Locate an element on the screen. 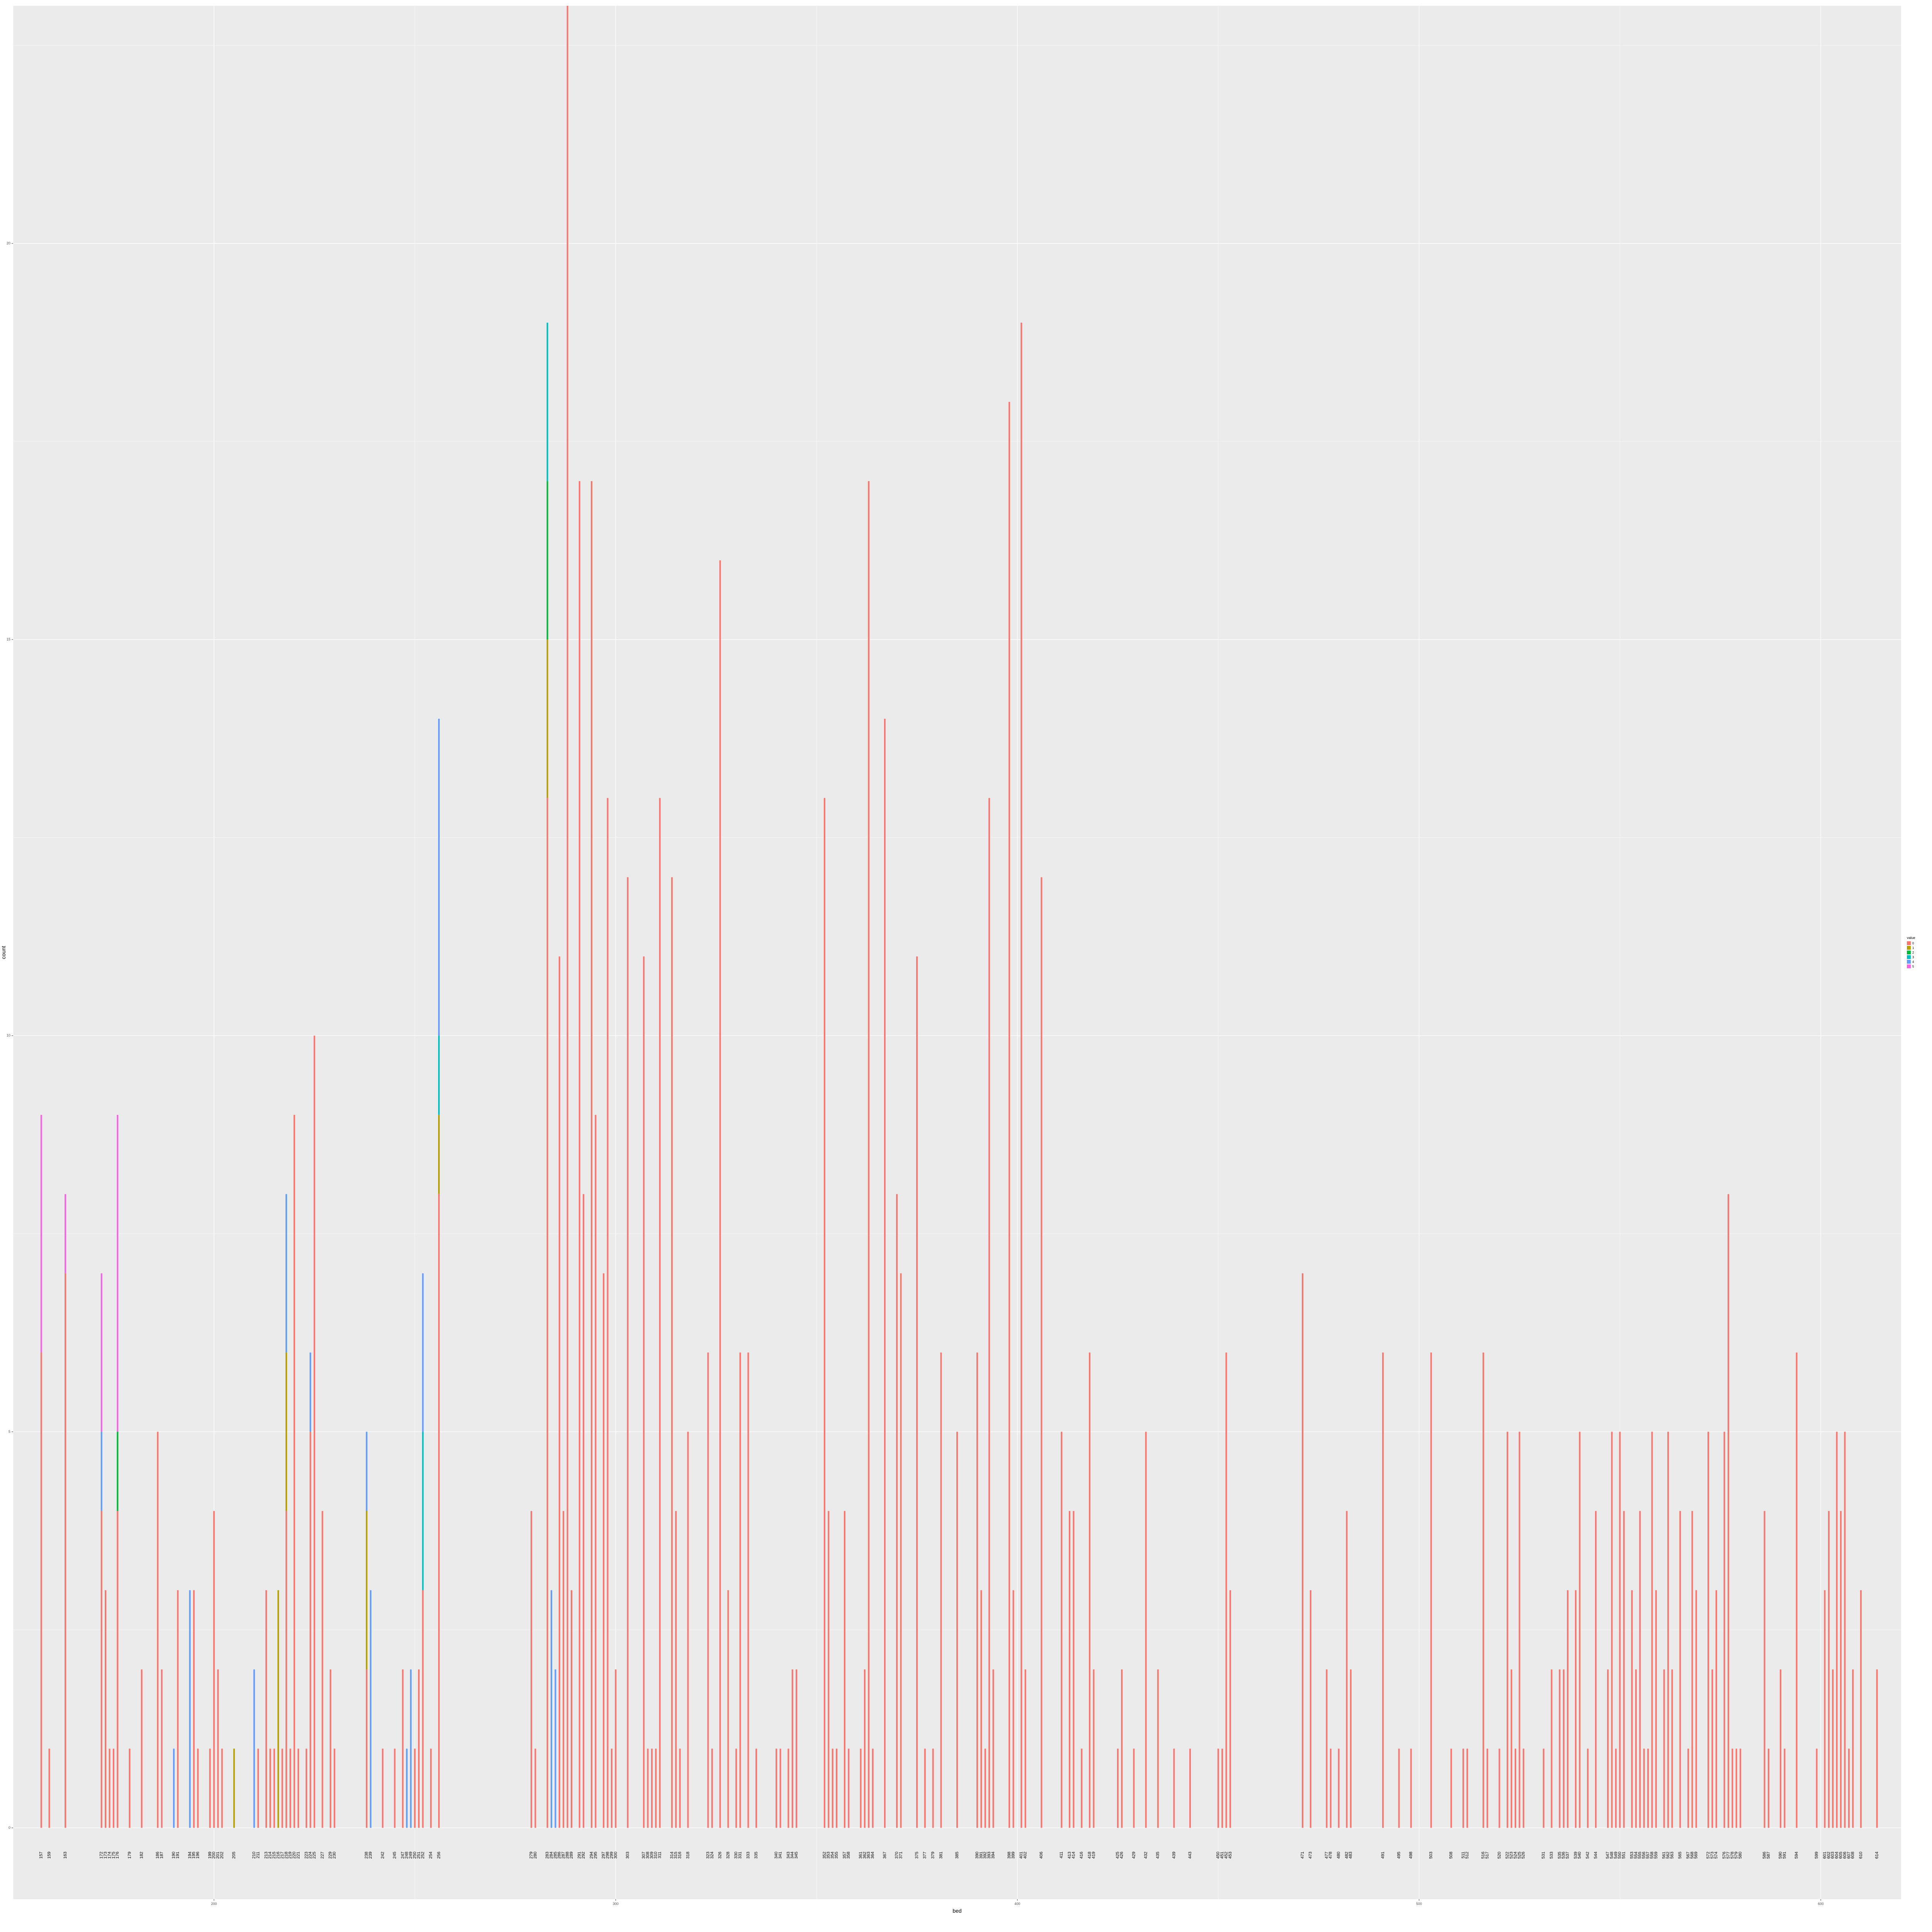 The image size is (1932, 1932). y-axis-ticks: 0 5 10 15 20 is located at coordinates (10, 1035).